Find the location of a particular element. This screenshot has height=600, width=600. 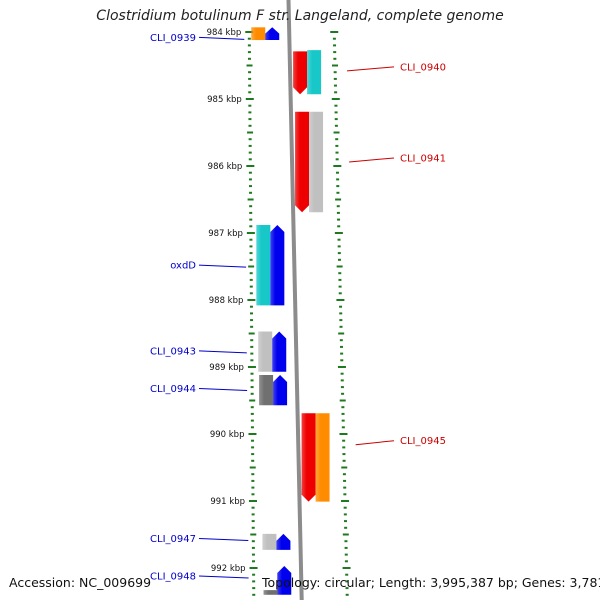

gene-label: CLI_0941 is located at coordinates (423, 158).